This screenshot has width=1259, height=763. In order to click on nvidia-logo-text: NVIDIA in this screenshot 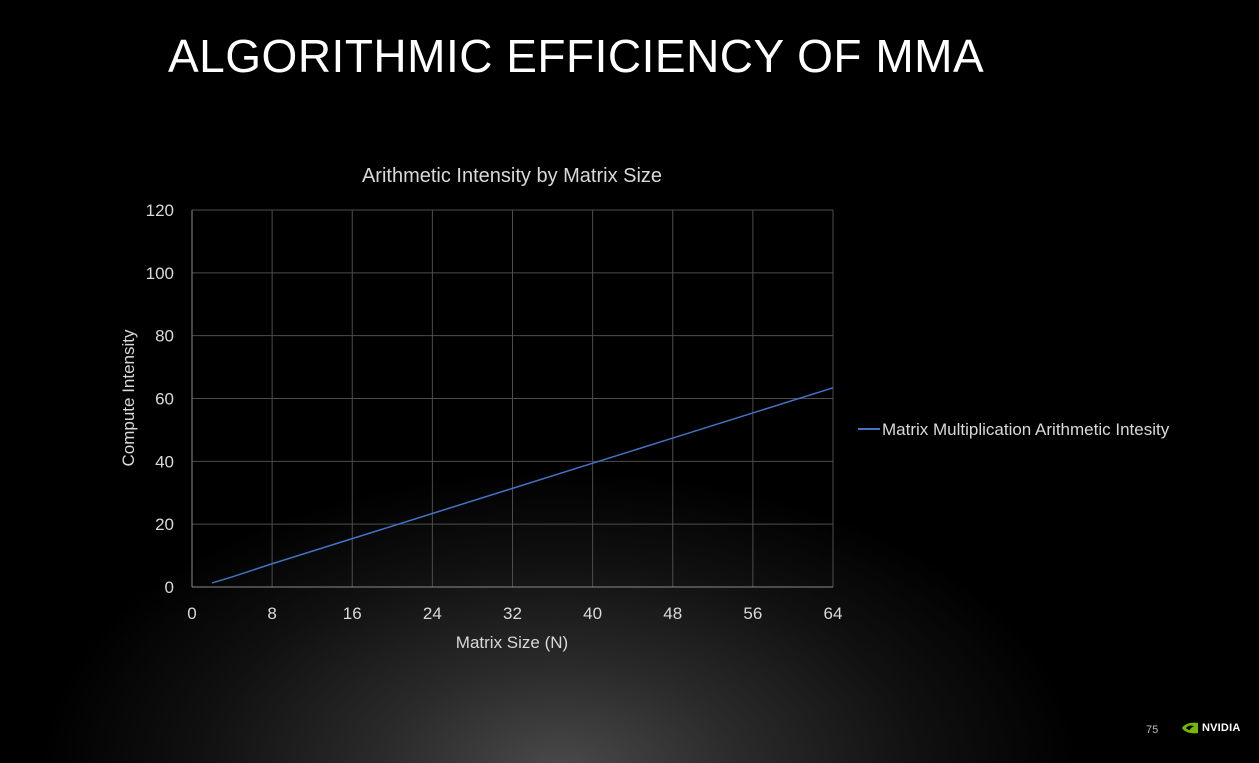, I will do `click(1221, 728)`.